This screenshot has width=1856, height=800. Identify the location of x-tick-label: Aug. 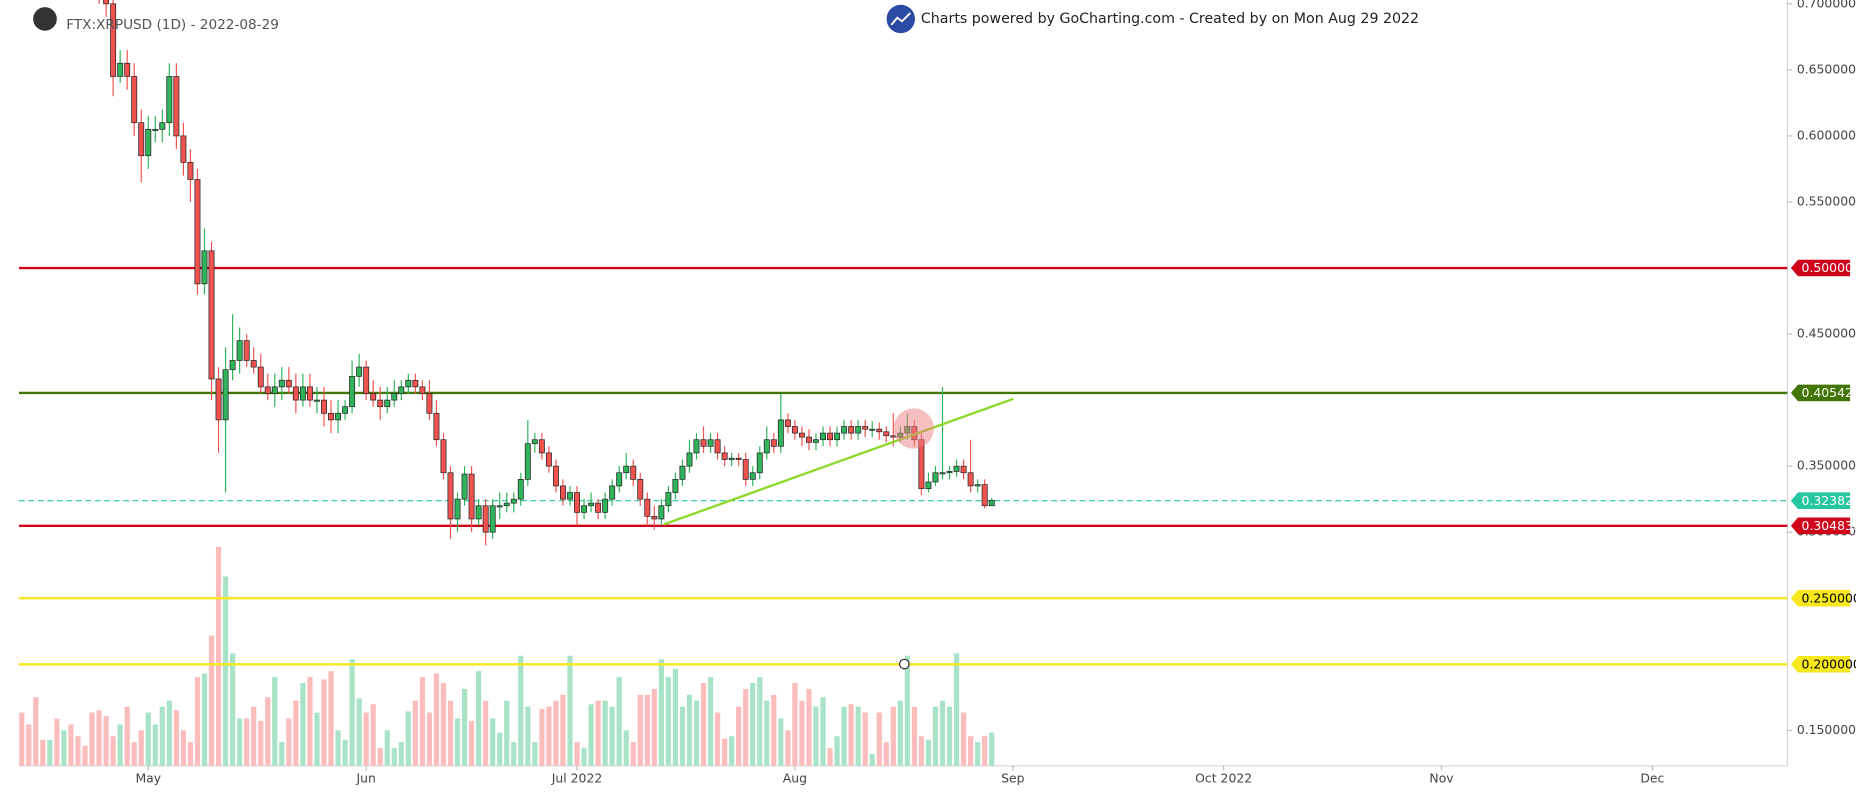
(795, 777).